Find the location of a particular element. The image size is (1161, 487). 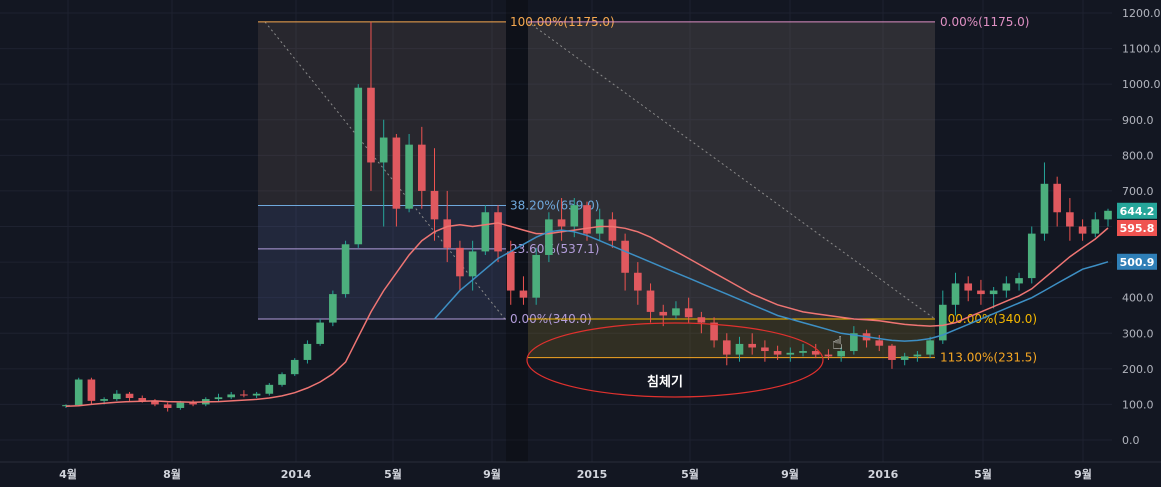

trend-line-left is located at coordinates (385, 170).